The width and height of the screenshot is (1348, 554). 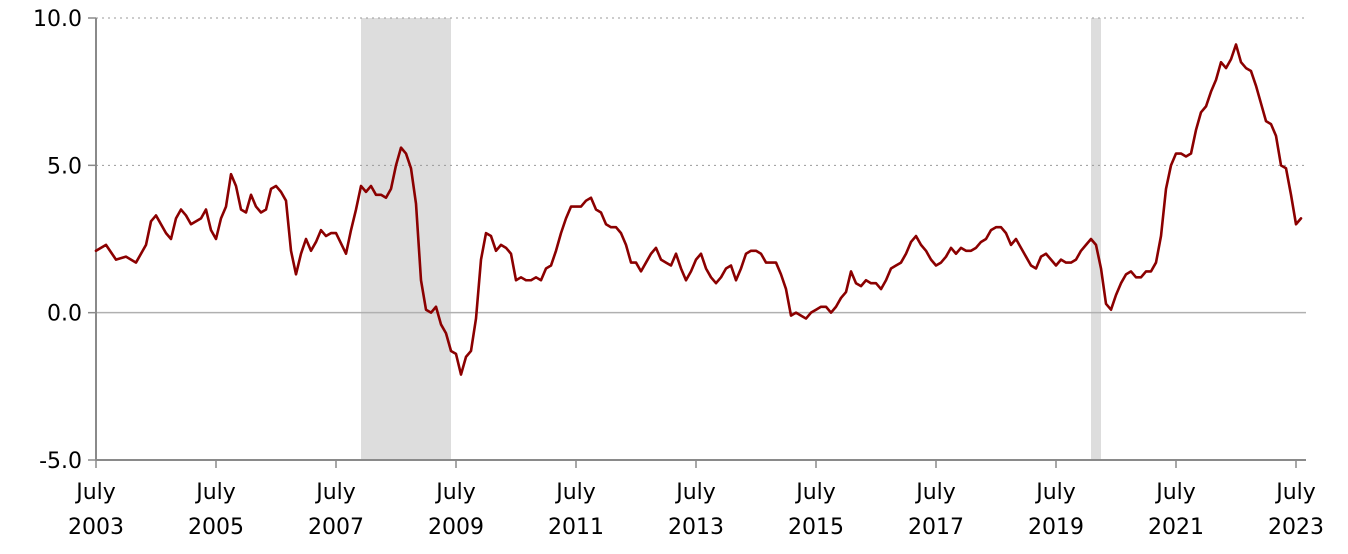 What do you see at coordinates (1296, 527) in the screenshot?
I see `x-tick-label-year: 2023` at bounding box center [1296, 527].